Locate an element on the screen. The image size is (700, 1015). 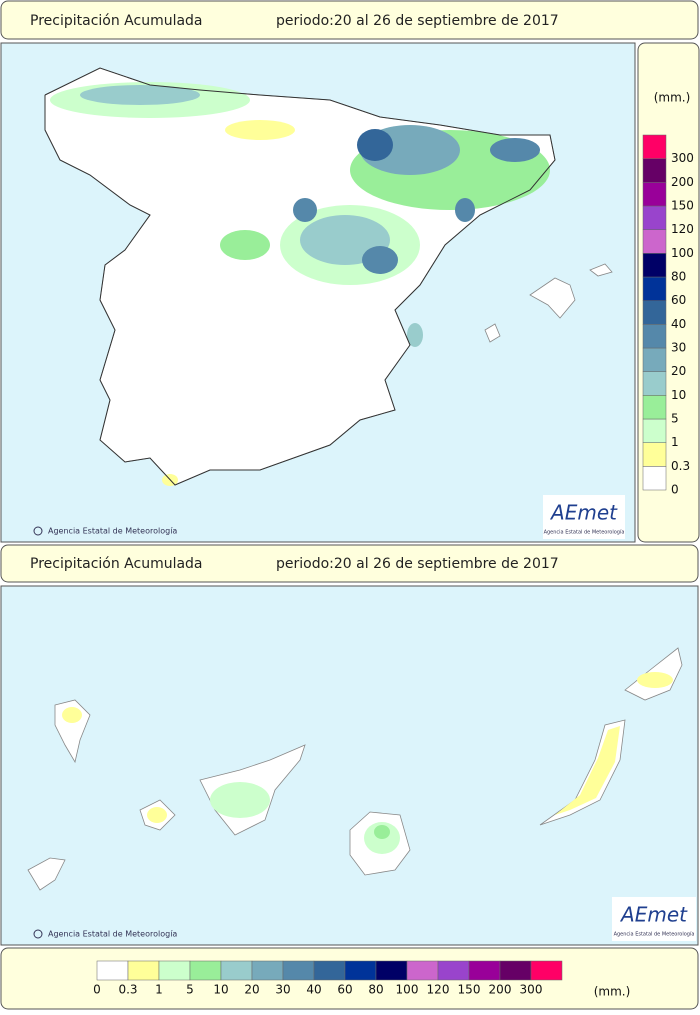
legend-label: 100 is located at coordinates (682, 253).